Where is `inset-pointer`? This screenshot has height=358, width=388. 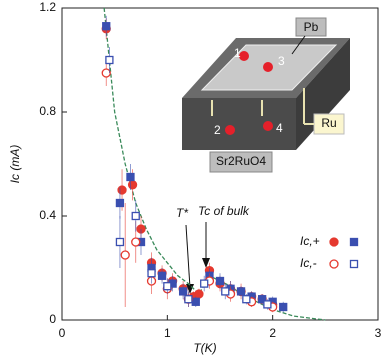 inset-pointer is located at coordinates (298, 45).